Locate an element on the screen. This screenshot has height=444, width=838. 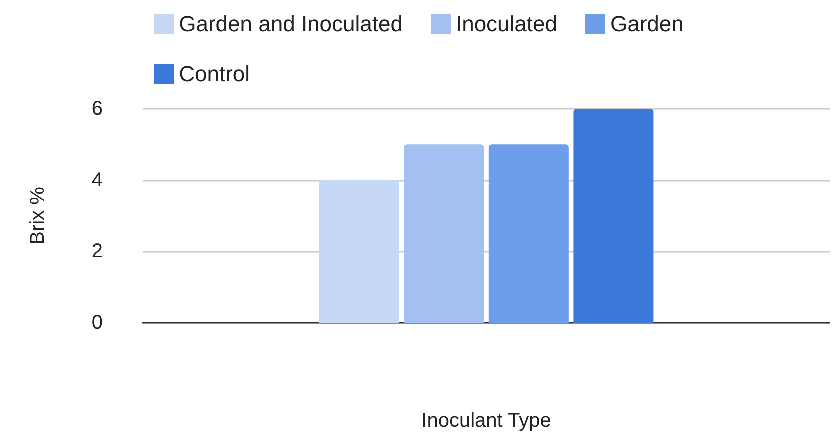
y-tick-label: 2 is located at coordinates (97, 251).